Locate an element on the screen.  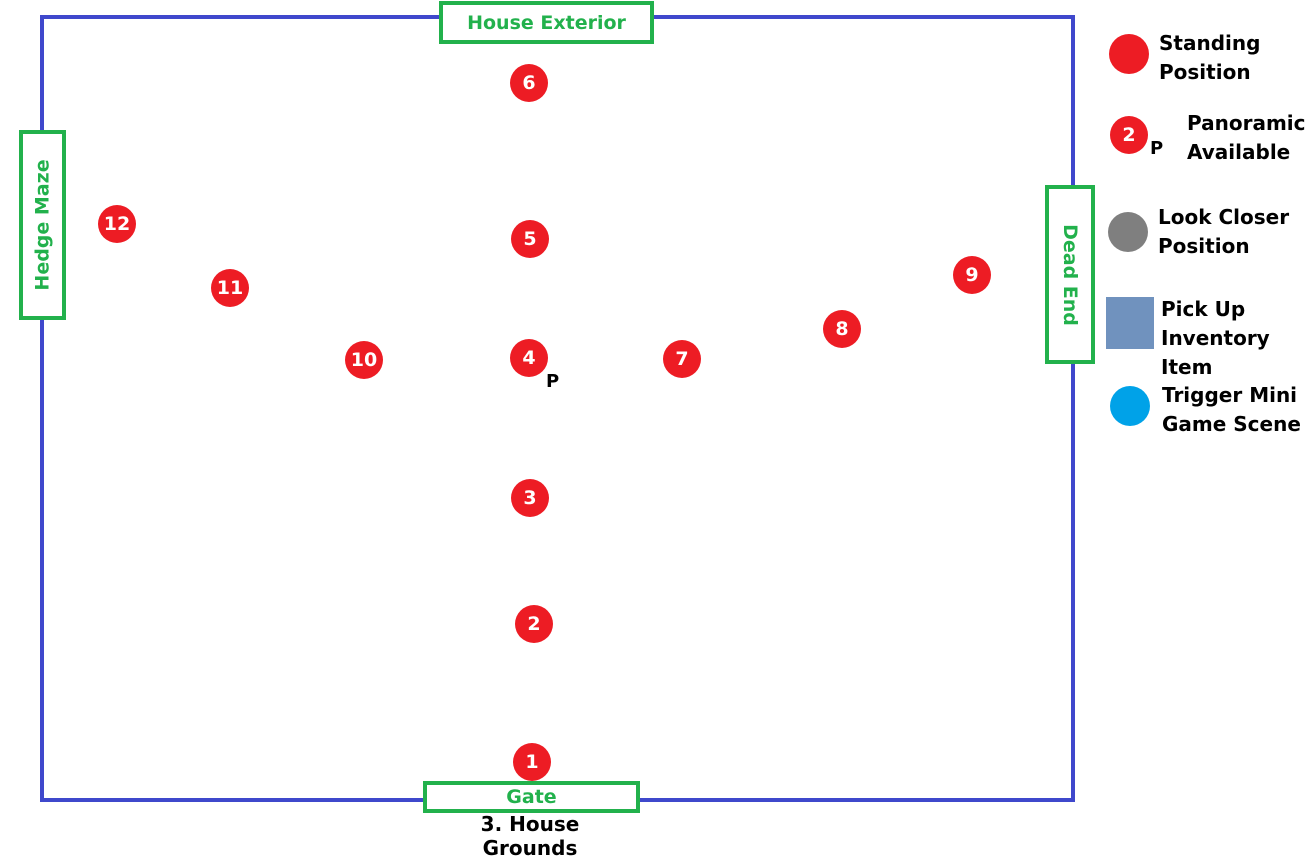
legend-panoramic-line2: Available is located at coordinates (1239, 152).